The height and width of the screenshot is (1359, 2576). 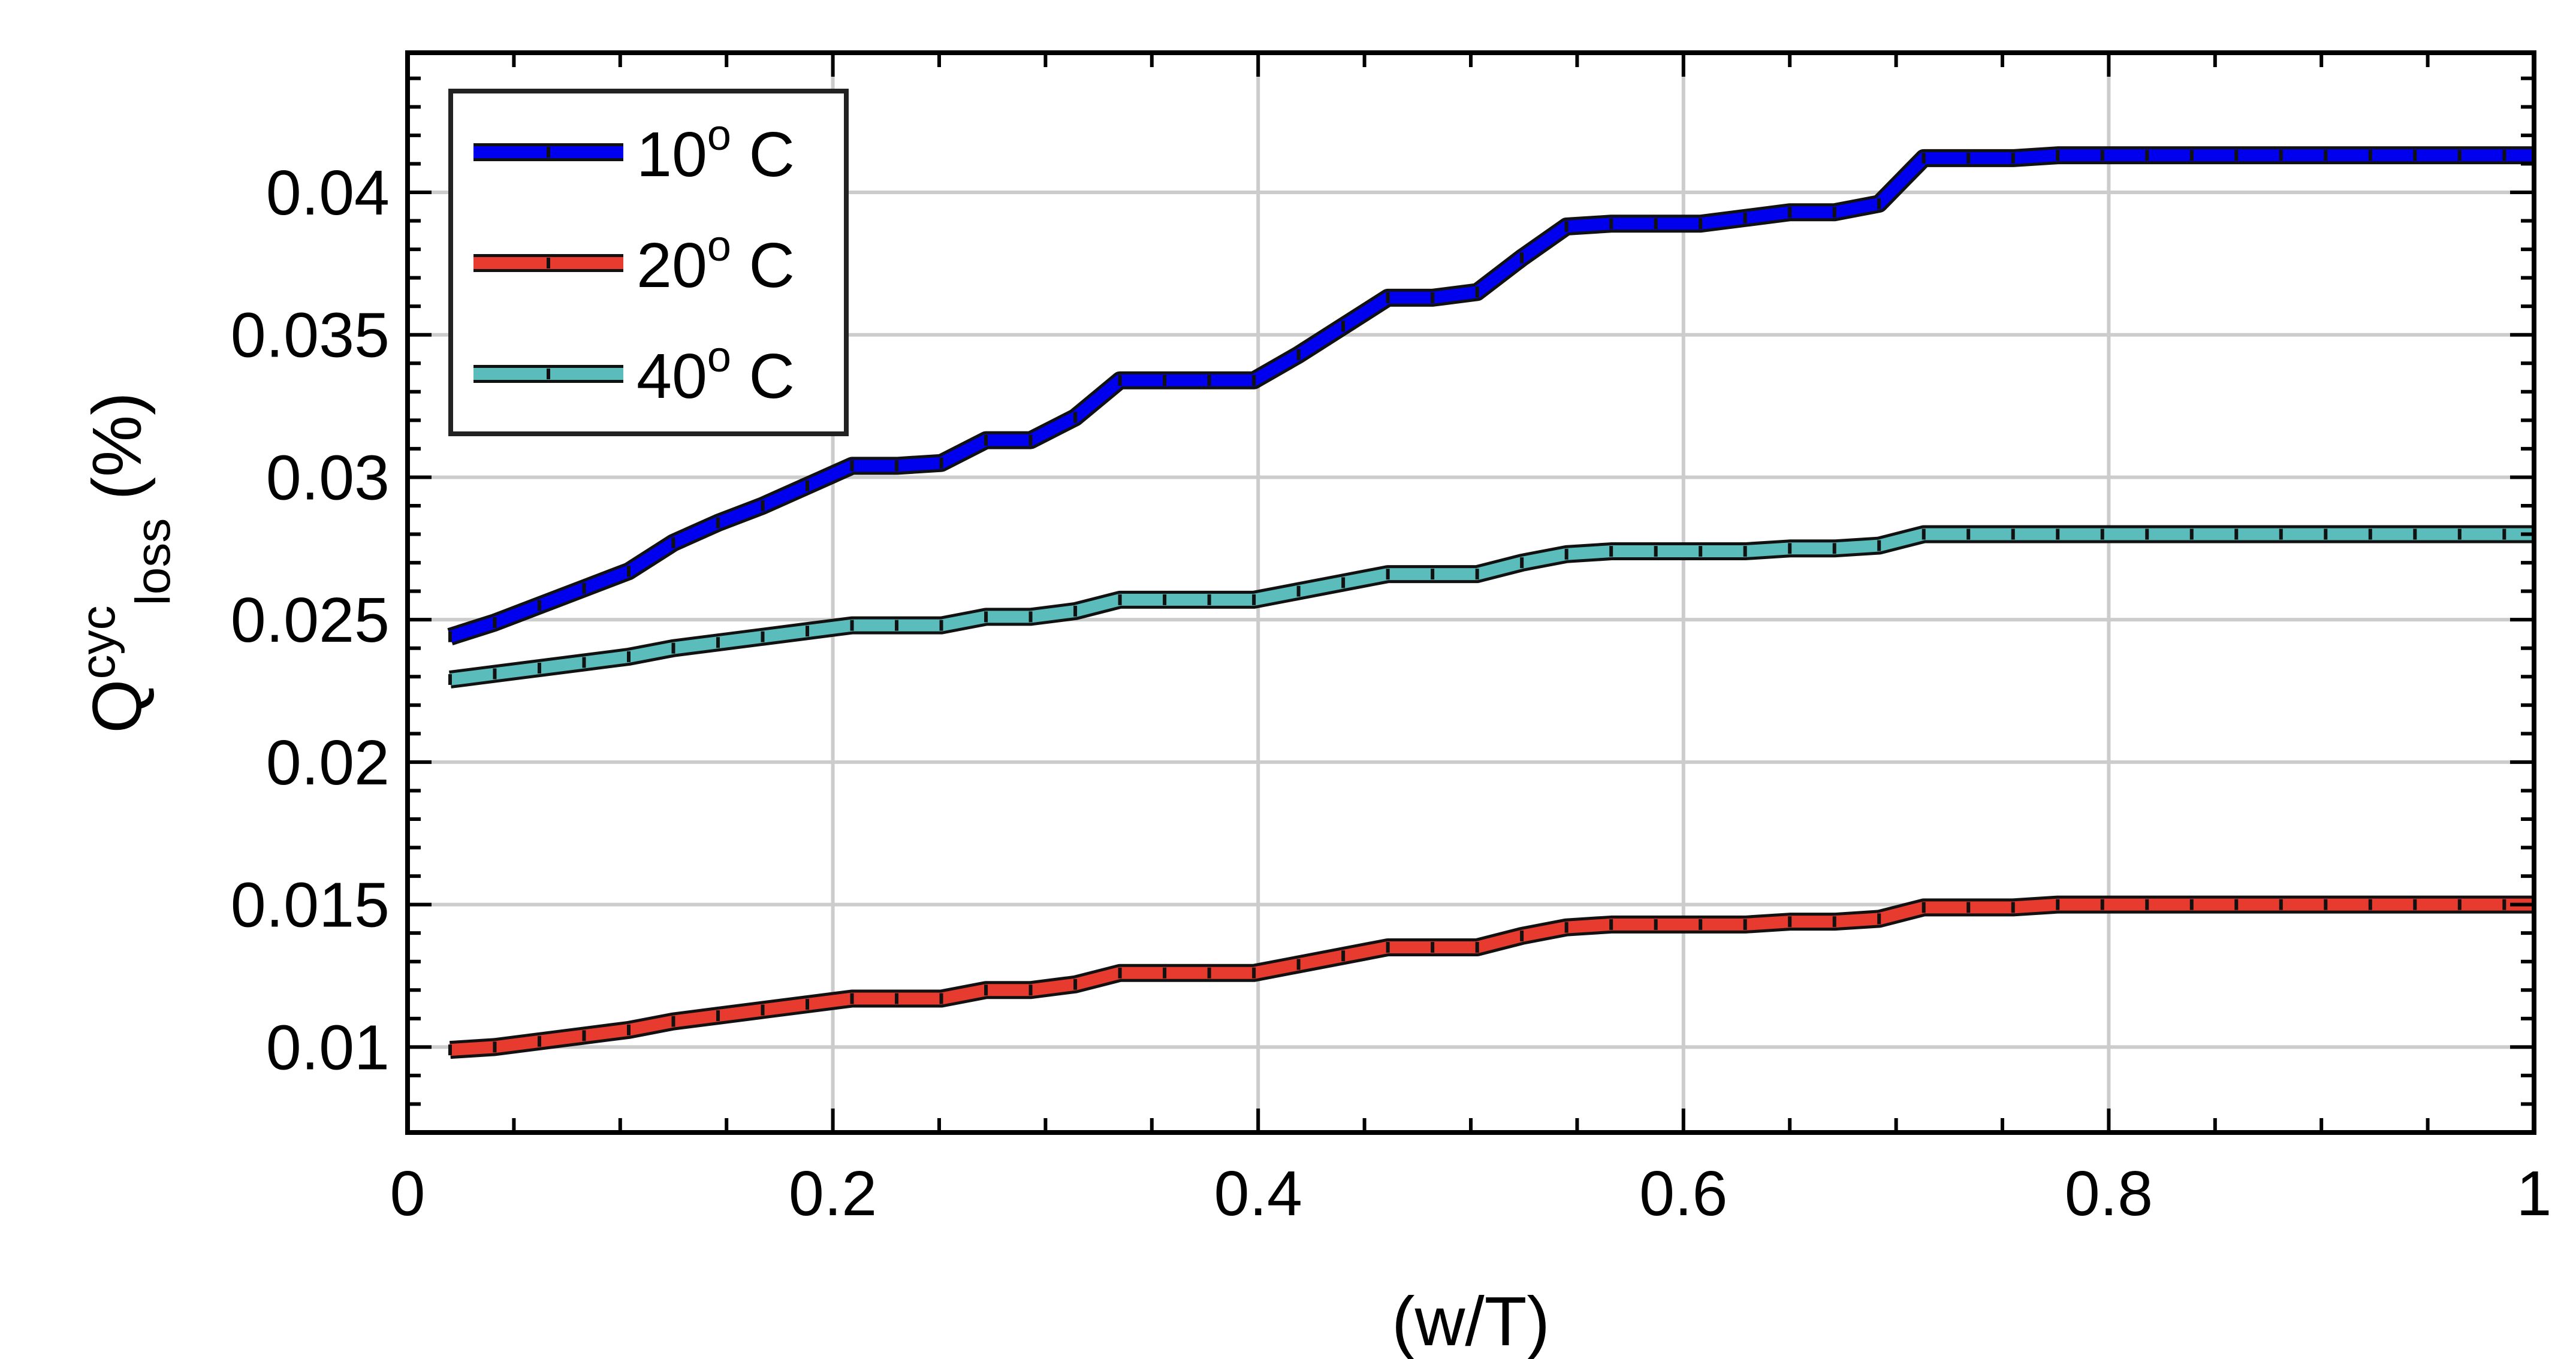 I want to click on y-tick-labels: 0.01 0.015 0.02 0.025 0.03 0.035 0.04, so click(x=310, y=620).